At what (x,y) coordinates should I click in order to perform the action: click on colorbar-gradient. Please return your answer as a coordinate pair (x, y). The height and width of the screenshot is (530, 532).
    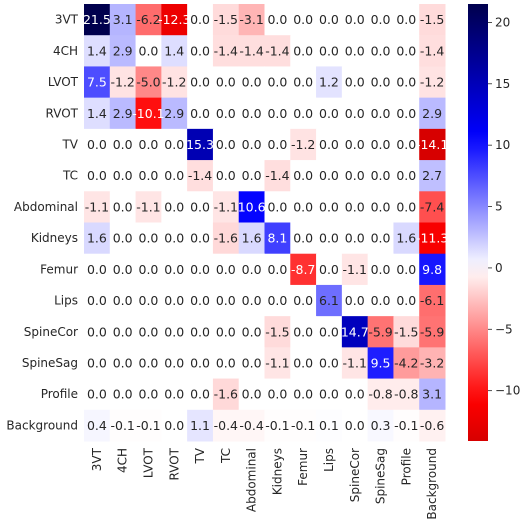
    Looking at the image, I should click on (478, 222).